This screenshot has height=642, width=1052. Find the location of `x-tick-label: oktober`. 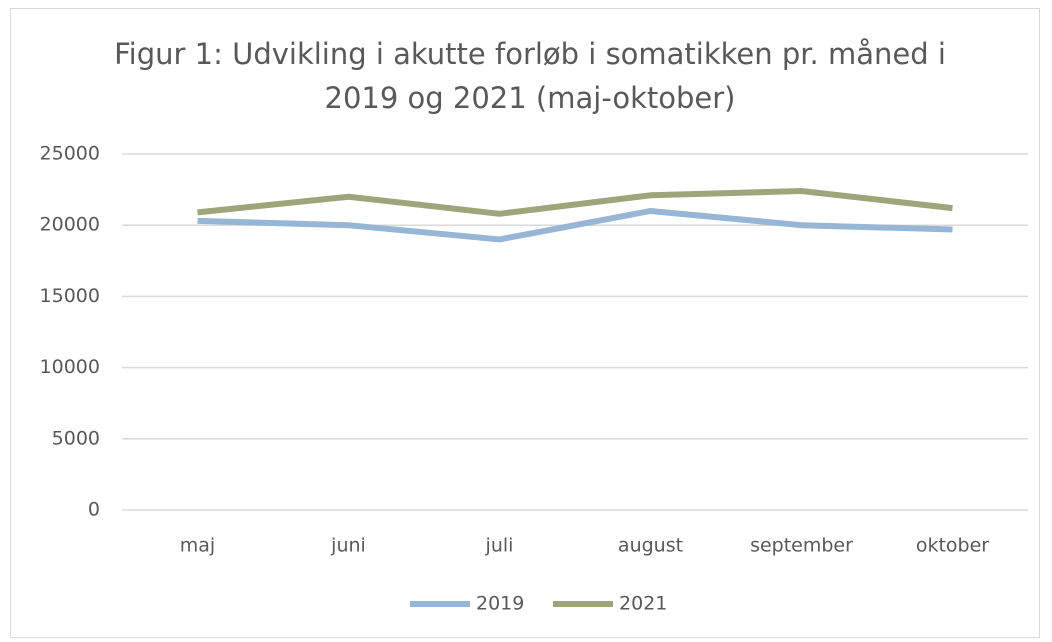

x-tick-label: oktober is located at coordinates (952, 546).